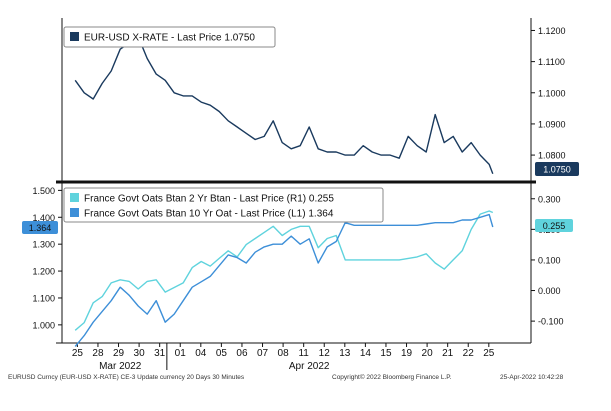  I want to click on x-tick-label: 05, so click(222, 353).